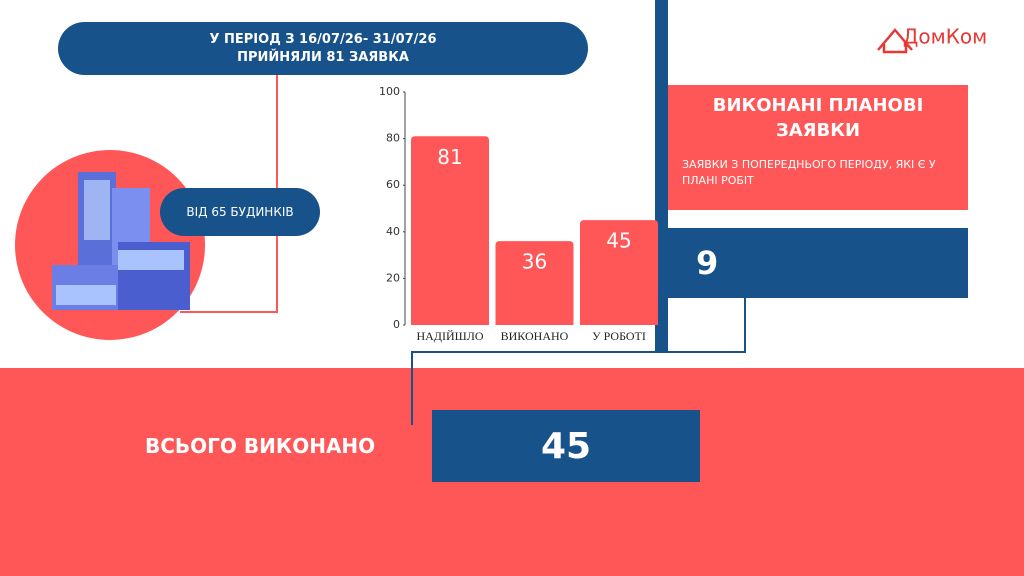  I want to click on y-tick-label: 100, so click(389, 91).